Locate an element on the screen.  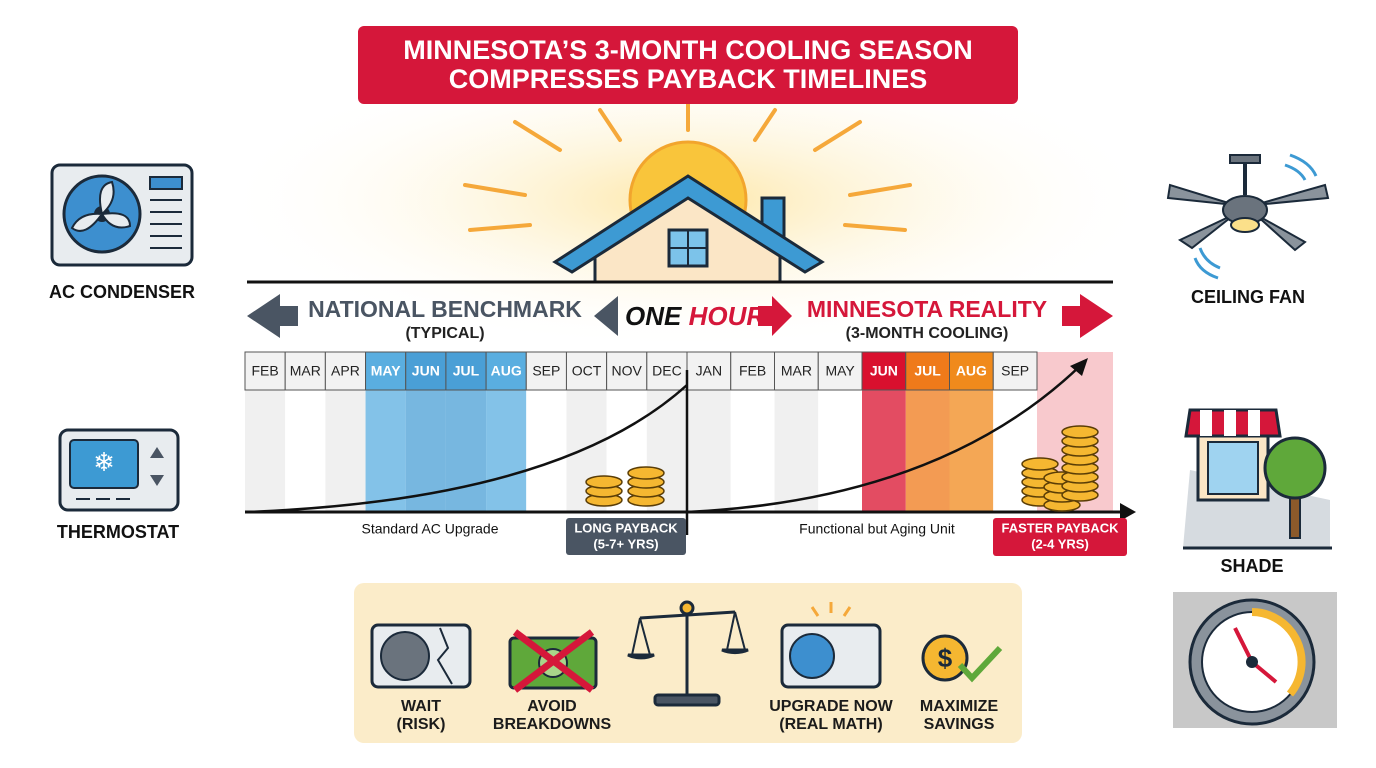
right-caption: Functional but Aging Unit is located at coordinates (877, 529).